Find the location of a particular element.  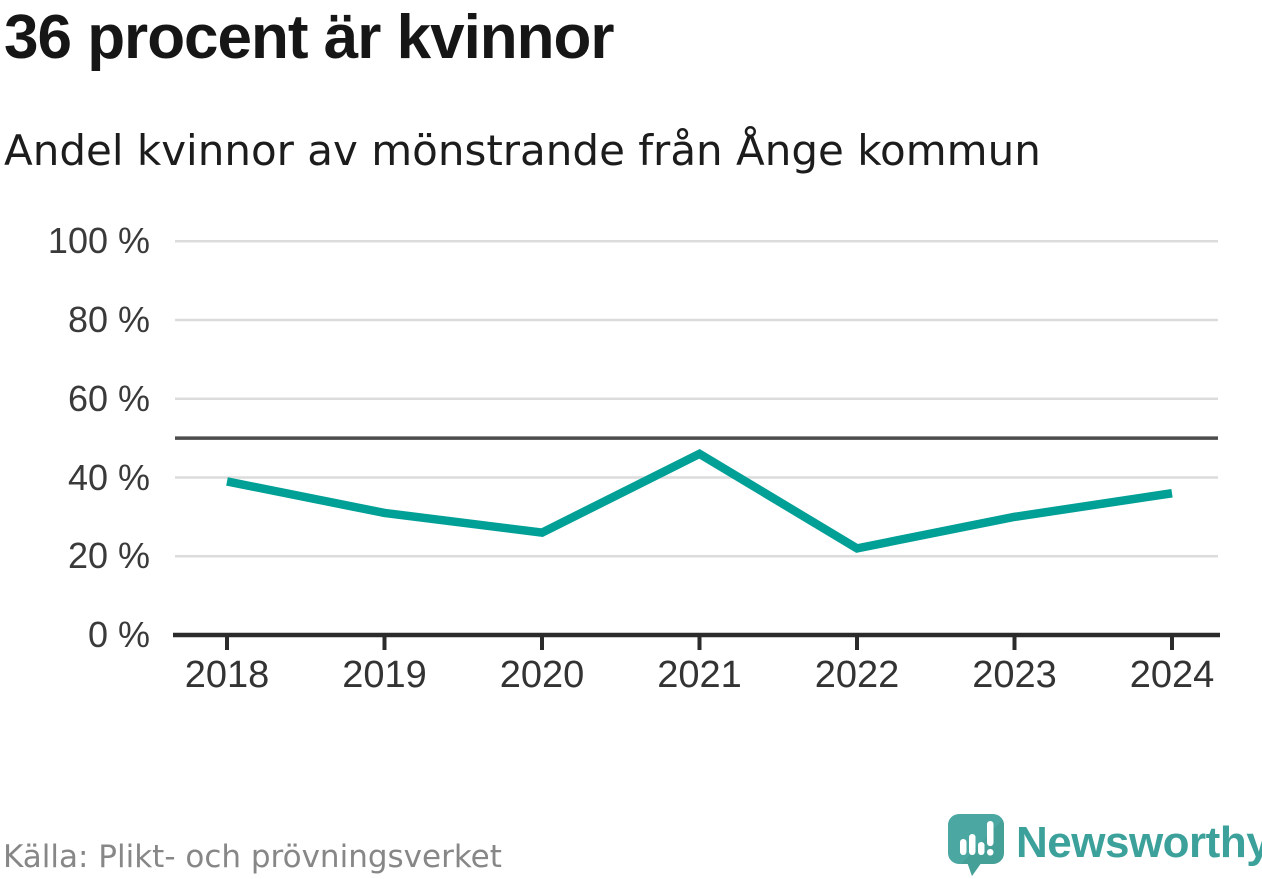

x-axis-label: 2019 is located at coordinates (384, 675).